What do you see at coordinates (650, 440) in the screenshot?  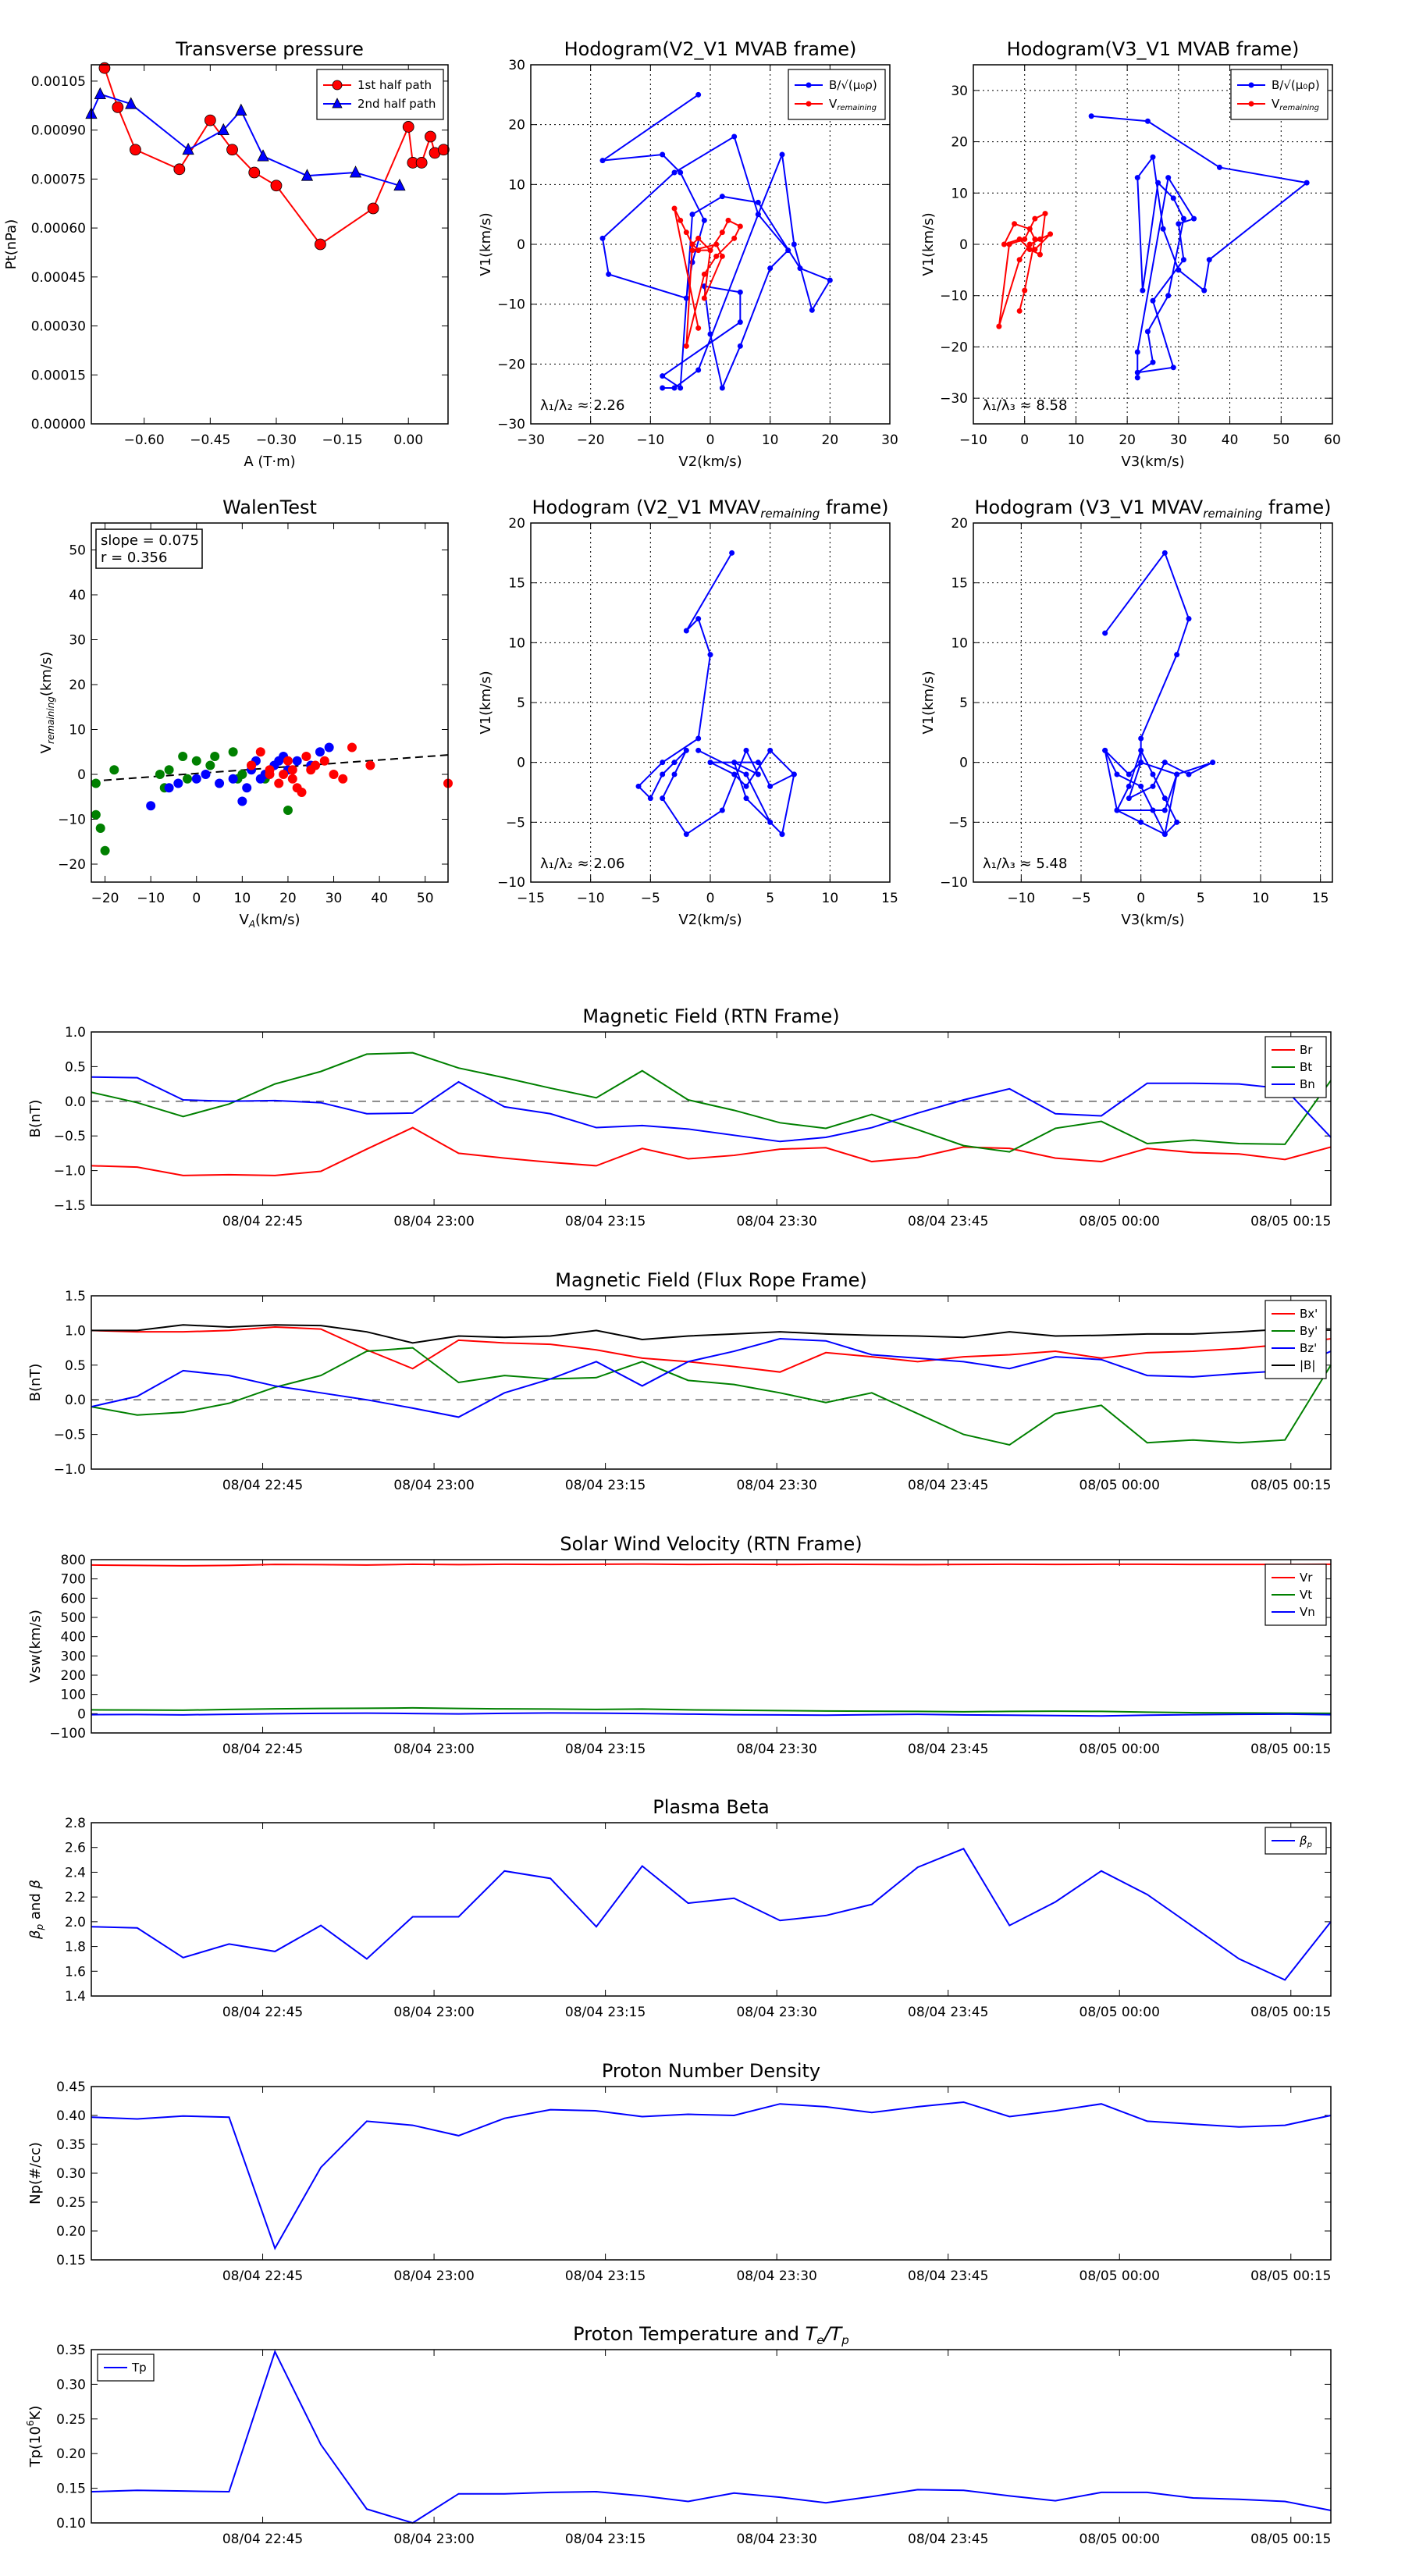 I see `h1-xtick-label: −10` at bounding box center [650, 440].